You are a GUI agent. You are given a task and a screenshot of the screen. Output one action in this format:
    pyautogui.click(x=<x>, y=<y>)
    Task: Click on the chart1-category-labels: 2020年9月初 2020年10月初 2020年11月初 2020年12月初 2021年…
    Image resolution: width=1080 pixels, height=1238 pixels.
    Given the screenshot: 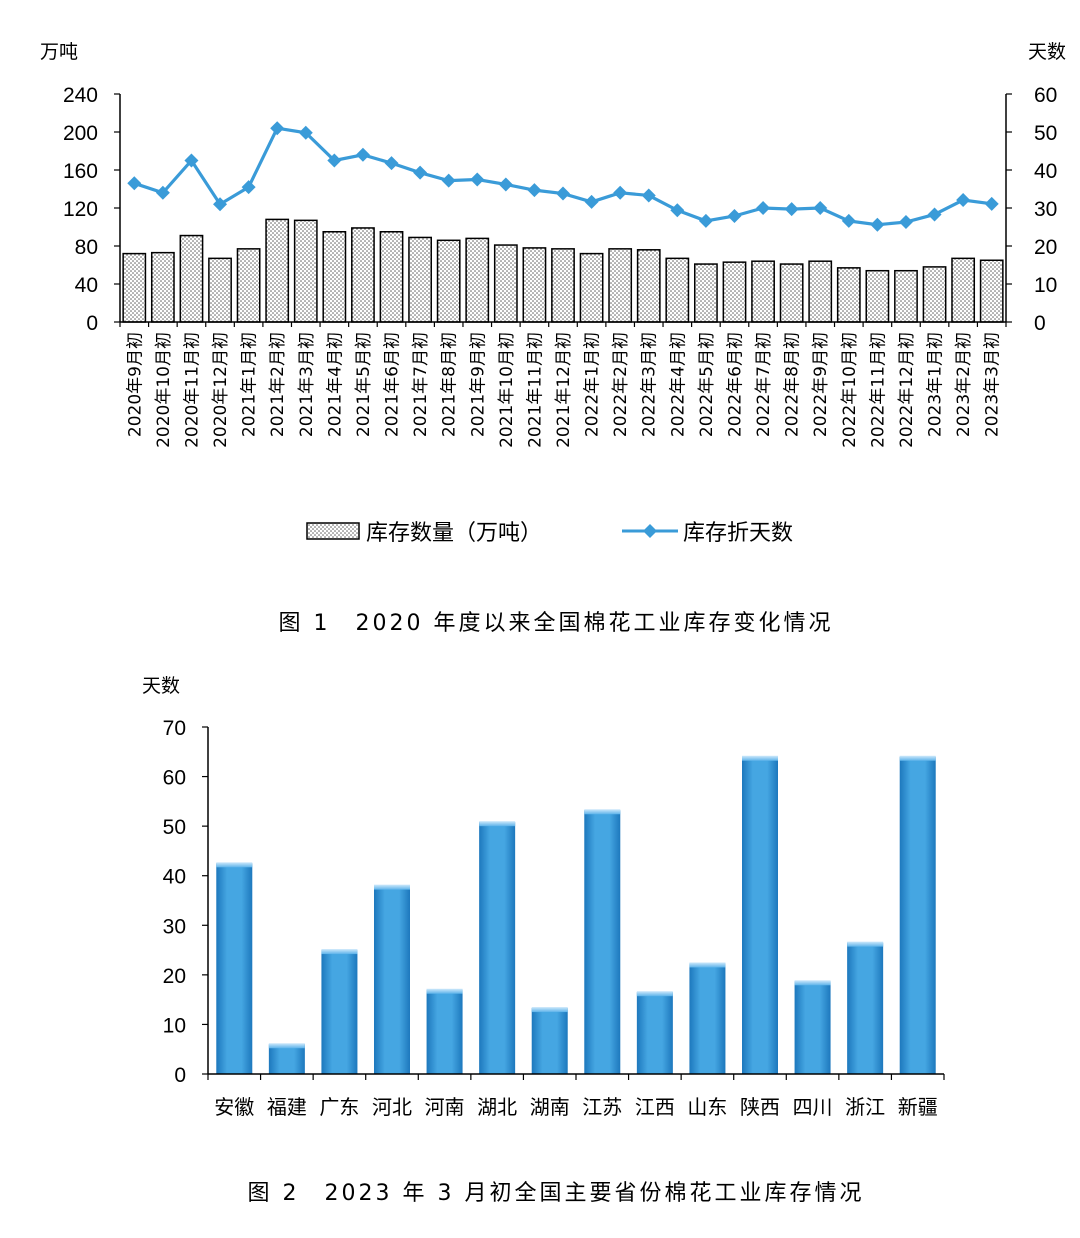 What is the action you would take?
    pyautogui.click(x=563, y=390)
    